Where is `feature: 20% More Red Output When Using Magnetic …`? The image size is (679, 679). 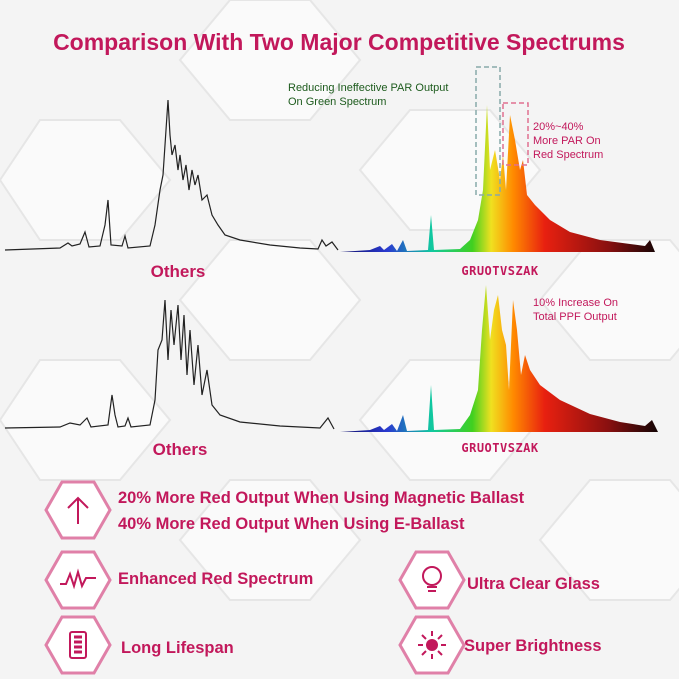 feature: 20% More Red Output When Using Magnetic … is located at coordinates (284, 510).